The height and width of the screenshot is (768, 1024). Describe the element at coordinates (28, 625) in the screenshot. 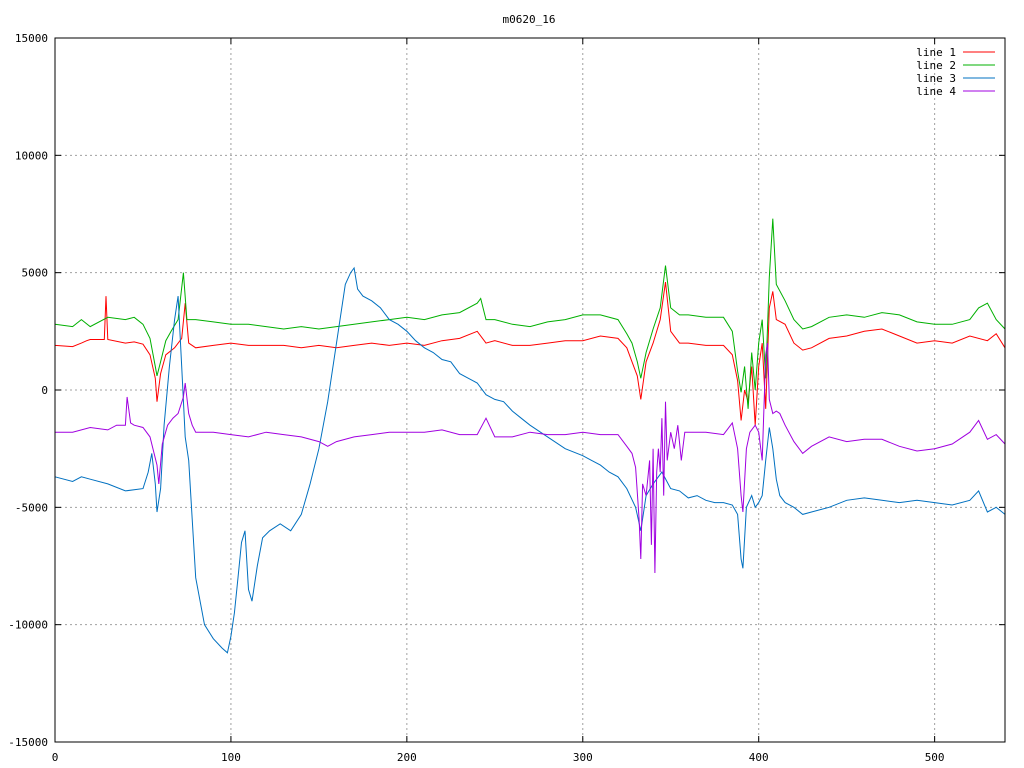

I see `y-tick-label: -10000` at that location.